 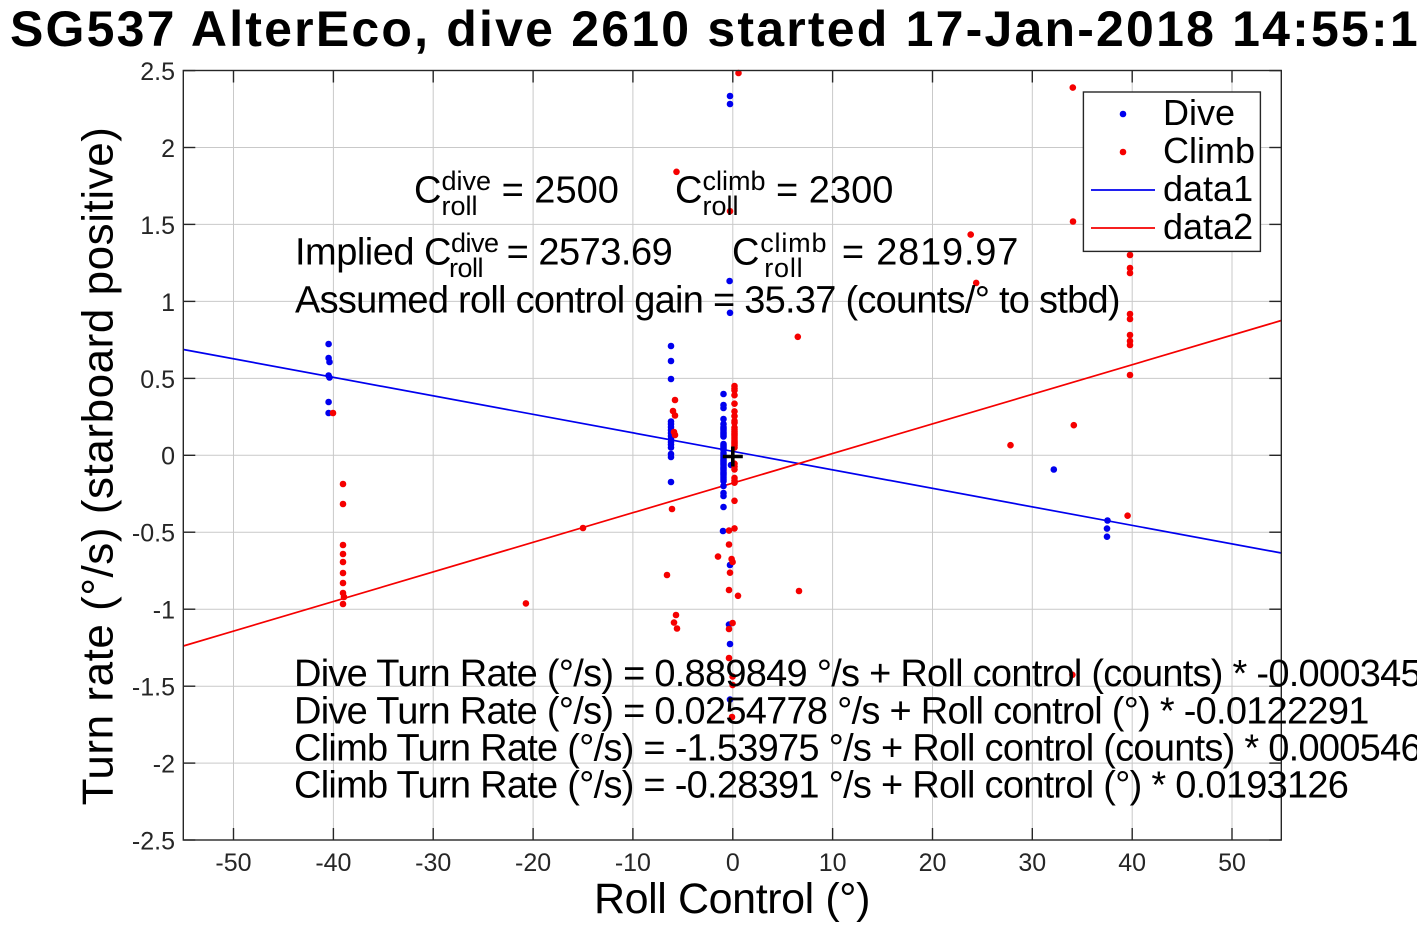 What do you see at coordinates (1199, 112) in the screenshot?
I see `svg-text: Dive` at bounding box center [1199, 112].